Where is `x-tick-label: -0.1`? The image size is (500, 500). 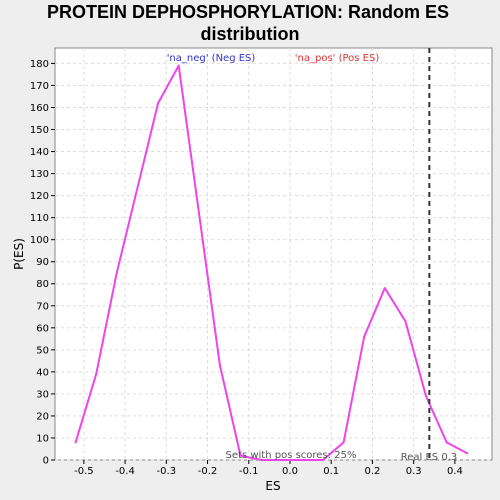 x-tick-label: -0.1 is located at coordinates (249, 471).